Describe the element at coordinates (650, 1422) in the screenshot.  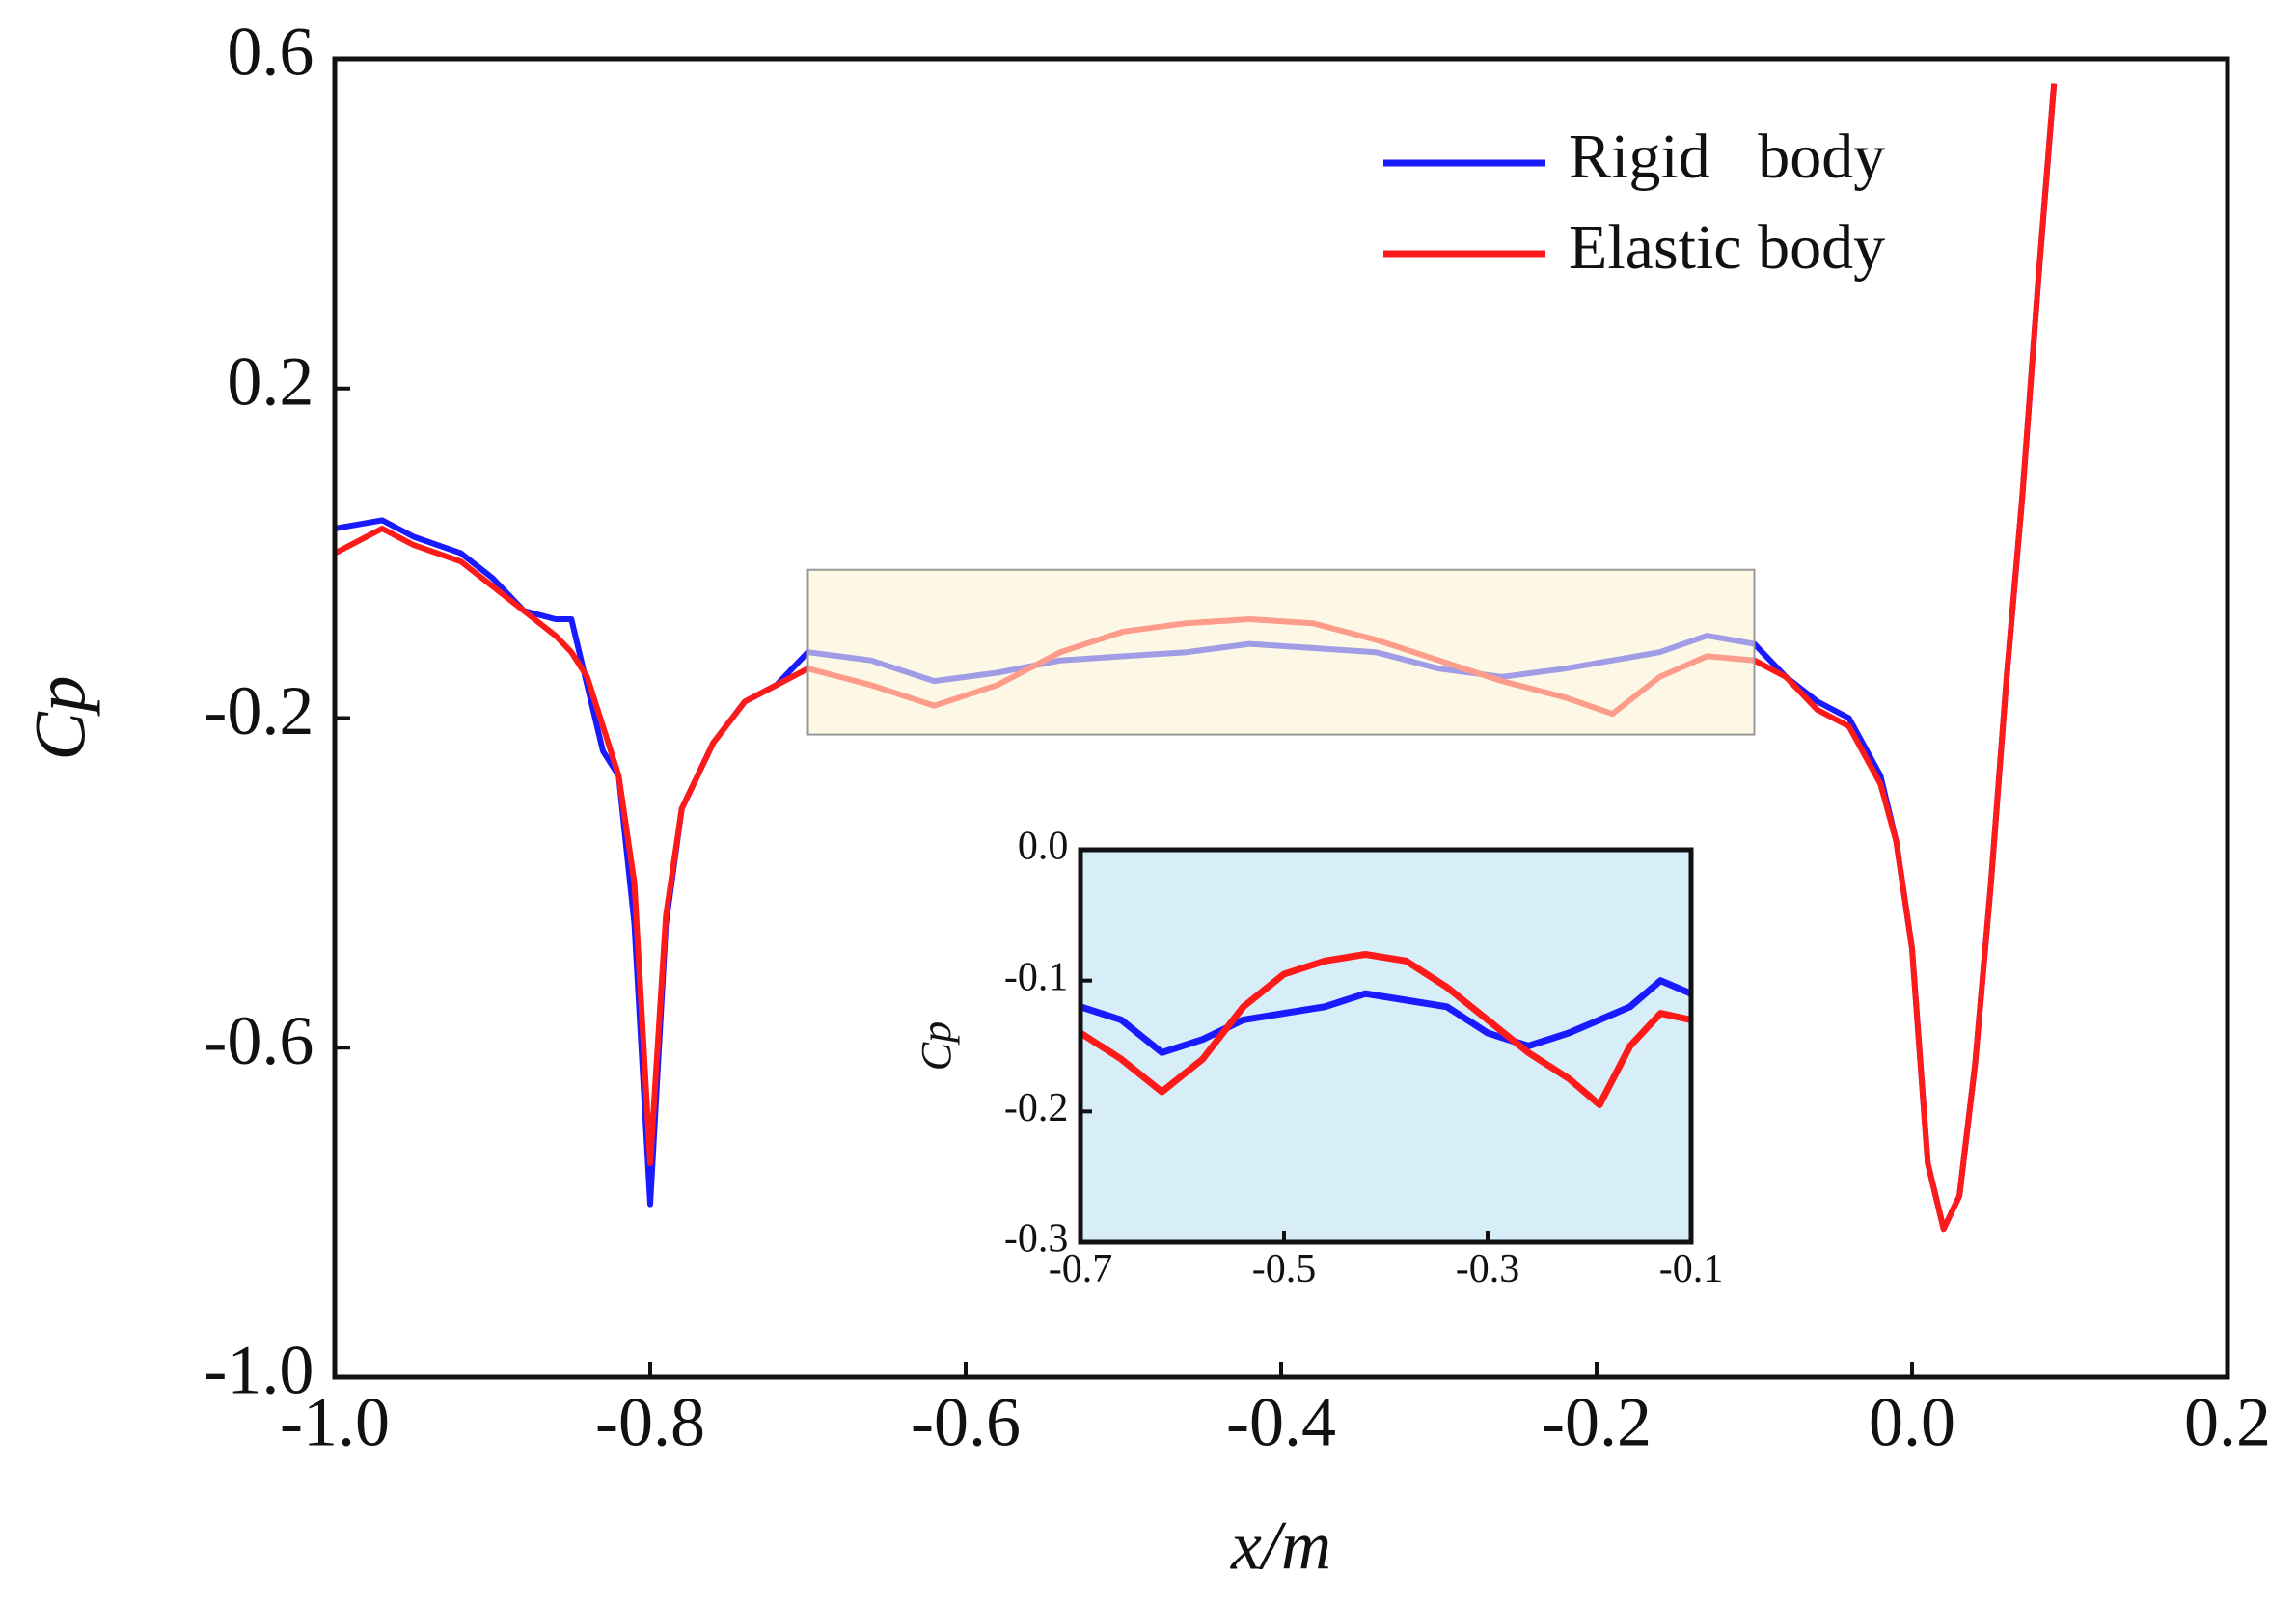
I see `x-tick-label: -0.8` at that location.